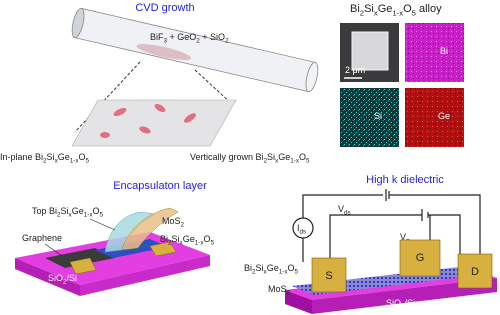 The image size is (500, 315). Describe the element at coordinates (21, 157) in the screenshot. I see `text-run: In-plane Bi` at that location.